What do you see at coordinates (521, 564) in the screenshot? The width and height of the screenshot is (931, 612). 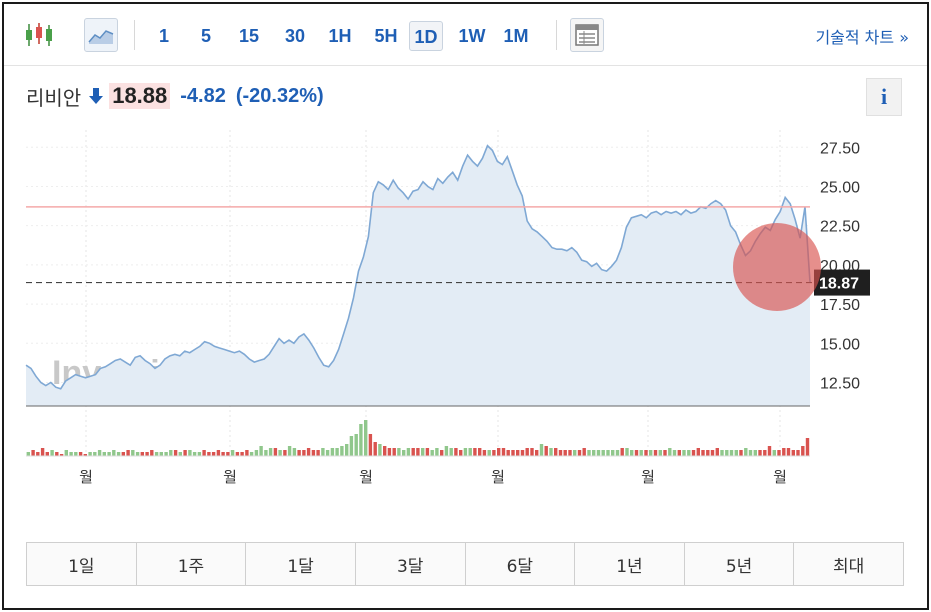 I see `range-button-4: 6달` at bounding box center [521, 564].